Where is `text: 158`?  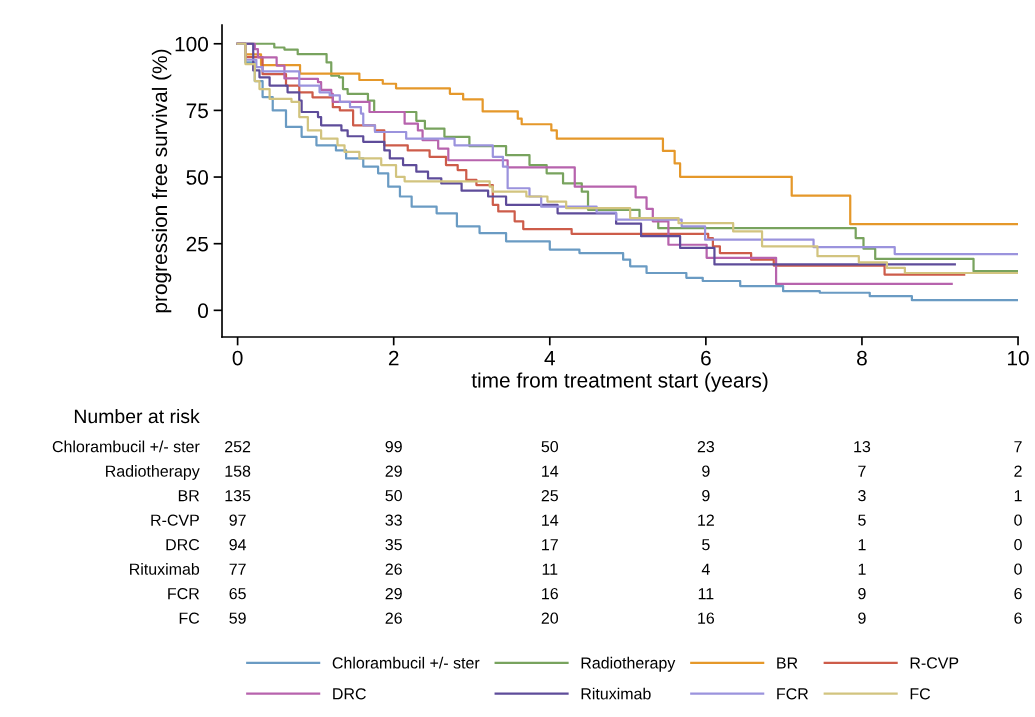
text: 158 is located at coordinates (238, 471).